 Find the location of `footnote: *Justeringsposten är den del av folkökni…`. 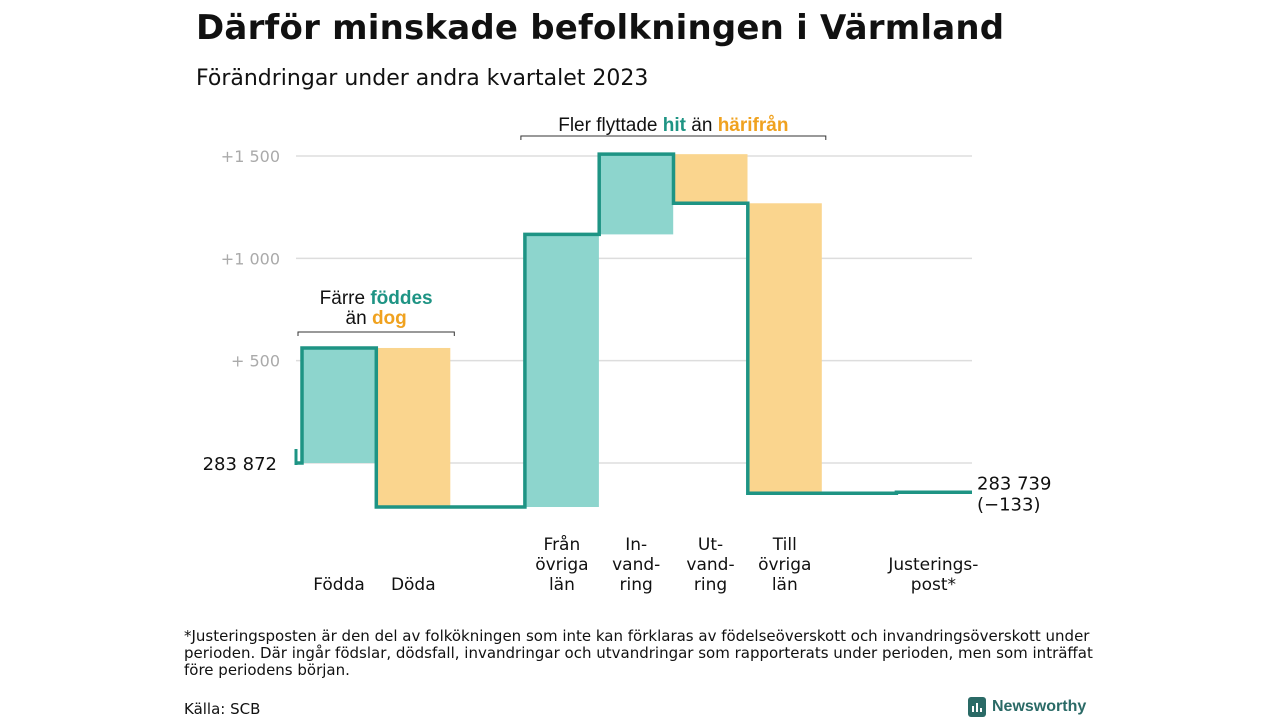

footnote: *Justeringsposten är den del av folkökni… is located at coordinates (638, 653).